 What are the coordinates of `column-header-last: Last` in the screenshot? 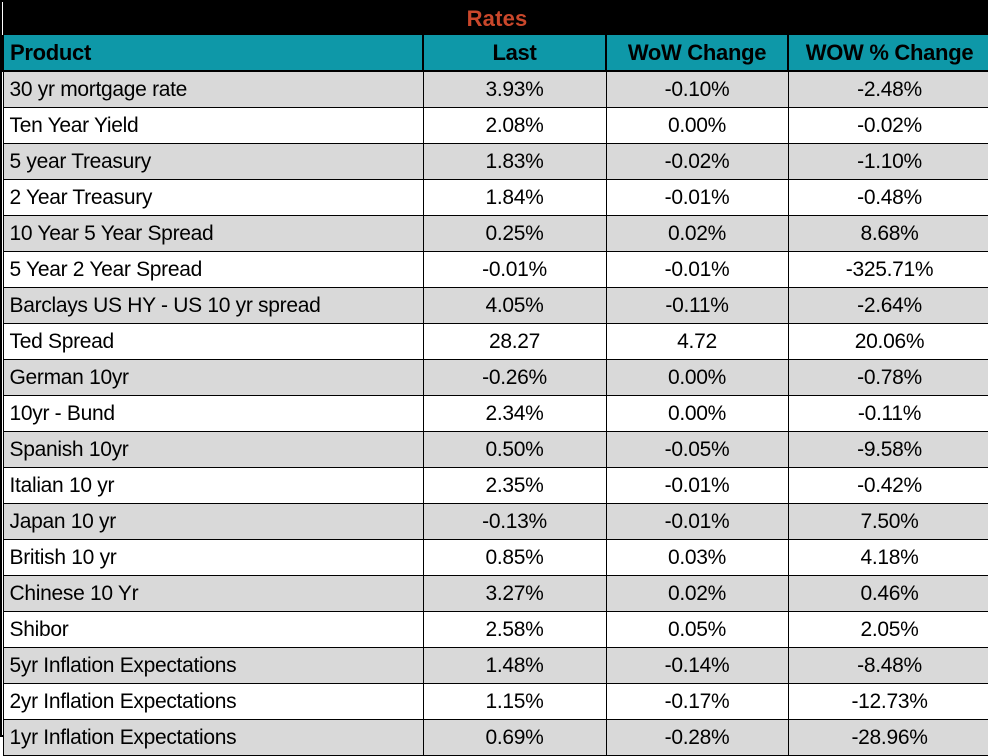 It's located at (514, 53).